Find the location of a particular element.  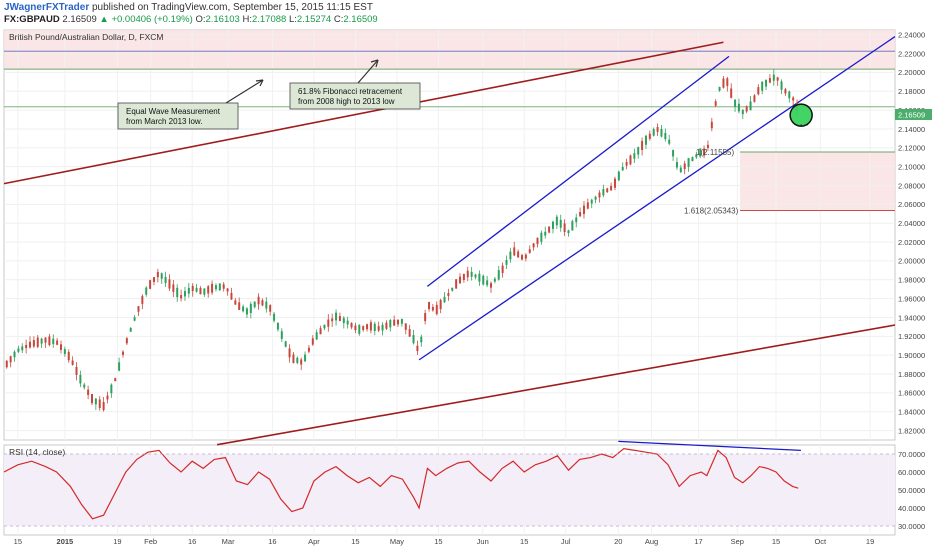

resistance-zone is located at coordinates (449, 50).